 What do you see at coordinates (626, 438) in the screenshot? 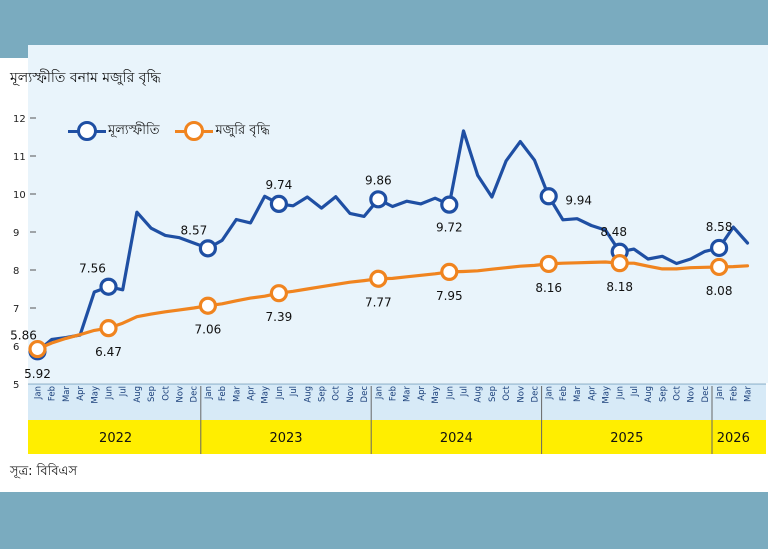
I see `year-label: 2025` at bounding box center [626, 438].